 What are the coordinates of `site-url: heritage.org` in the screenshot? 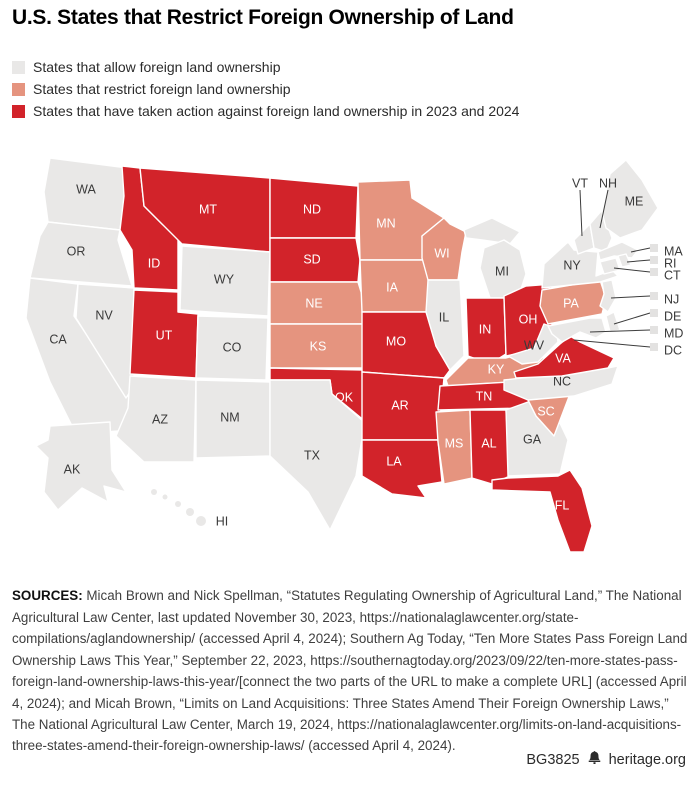 It's located at (647, 759).